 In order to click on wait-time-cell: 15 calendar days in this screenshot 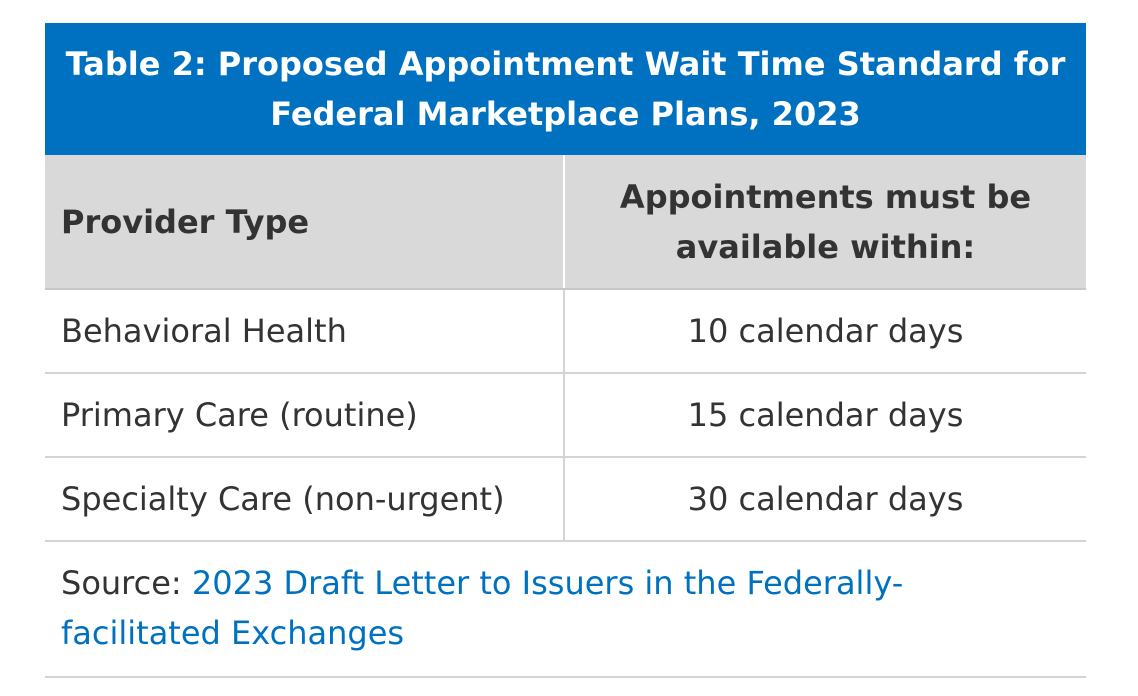, I will do `click(825, 415)`.